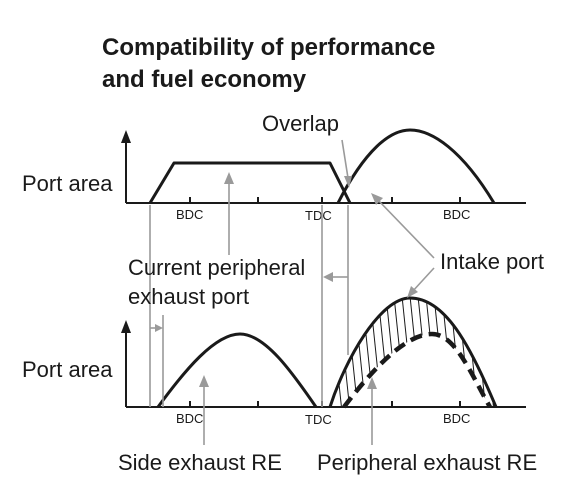  What do you see at coordinates (377, 199) in the screenshot?
I see `intake-port-leader-top-arrow` at bounding box center [377, 199].